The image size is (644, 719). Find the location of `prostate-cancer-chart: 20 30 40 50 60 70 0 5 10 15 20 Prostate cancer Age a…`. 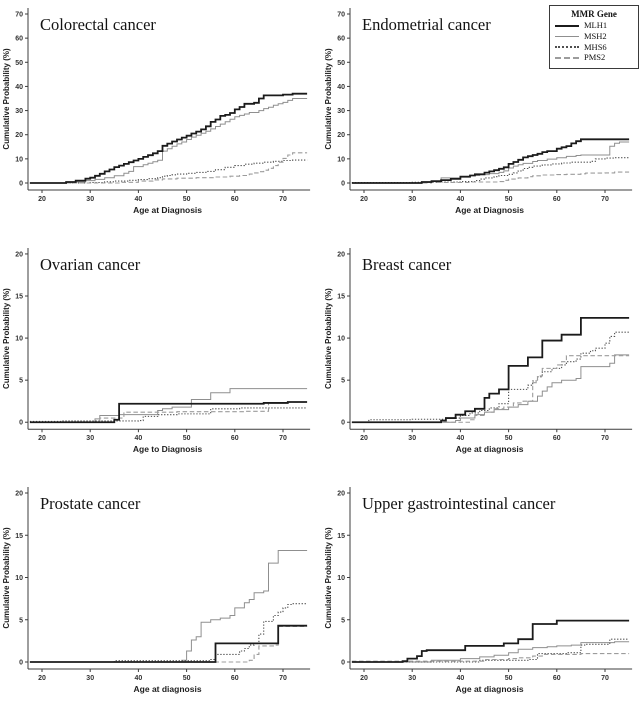

prostate-cancer-chart: 20 30 40 50 60 70 0 5 10 15 20 Prostate cancer Age a… is located at coordinates (156, 590).